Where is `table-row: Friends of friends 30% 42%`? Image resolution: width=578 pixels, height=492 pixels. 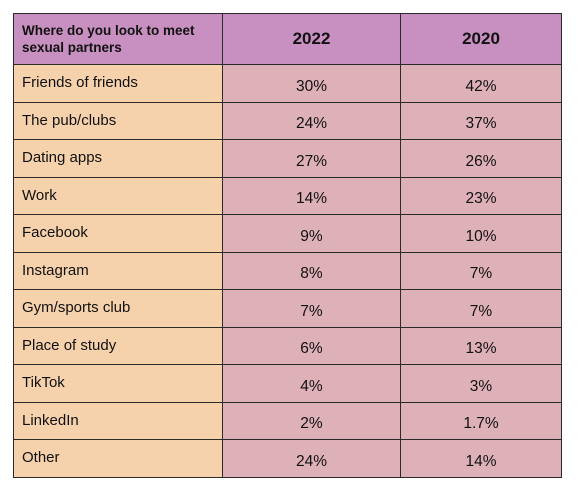 table-row: Friends of friends 30% 42% is located at coordinates (287, 83).